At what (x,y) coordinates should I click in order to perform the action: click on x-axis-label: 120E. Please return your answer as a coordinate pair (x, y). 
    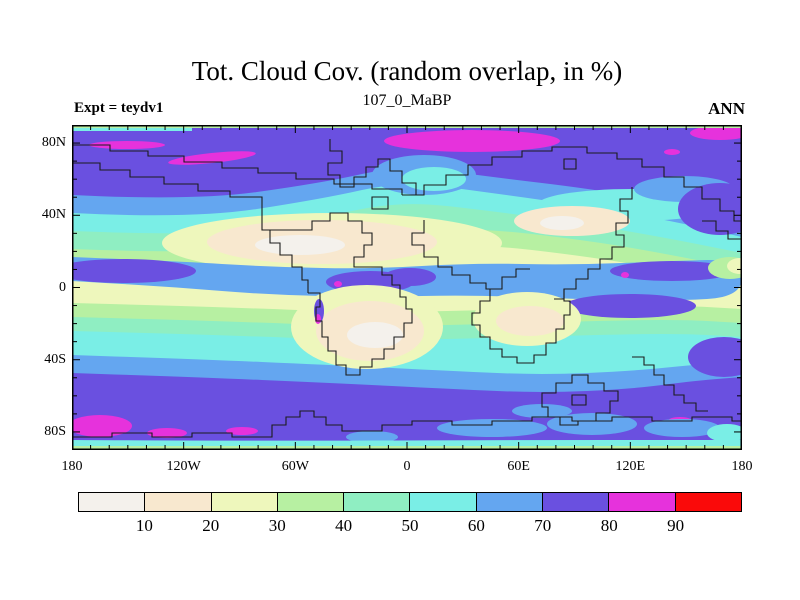
    Looking at the image, I should click on (630, 466).